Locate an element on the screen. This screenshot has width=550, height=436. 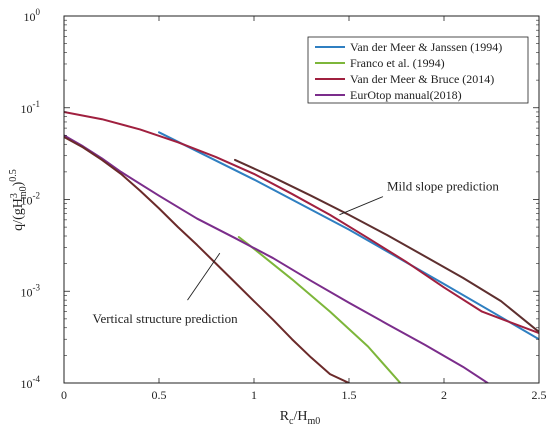
annotation-text-1: Vertical structure prediction is located at coordinates (166, 318).